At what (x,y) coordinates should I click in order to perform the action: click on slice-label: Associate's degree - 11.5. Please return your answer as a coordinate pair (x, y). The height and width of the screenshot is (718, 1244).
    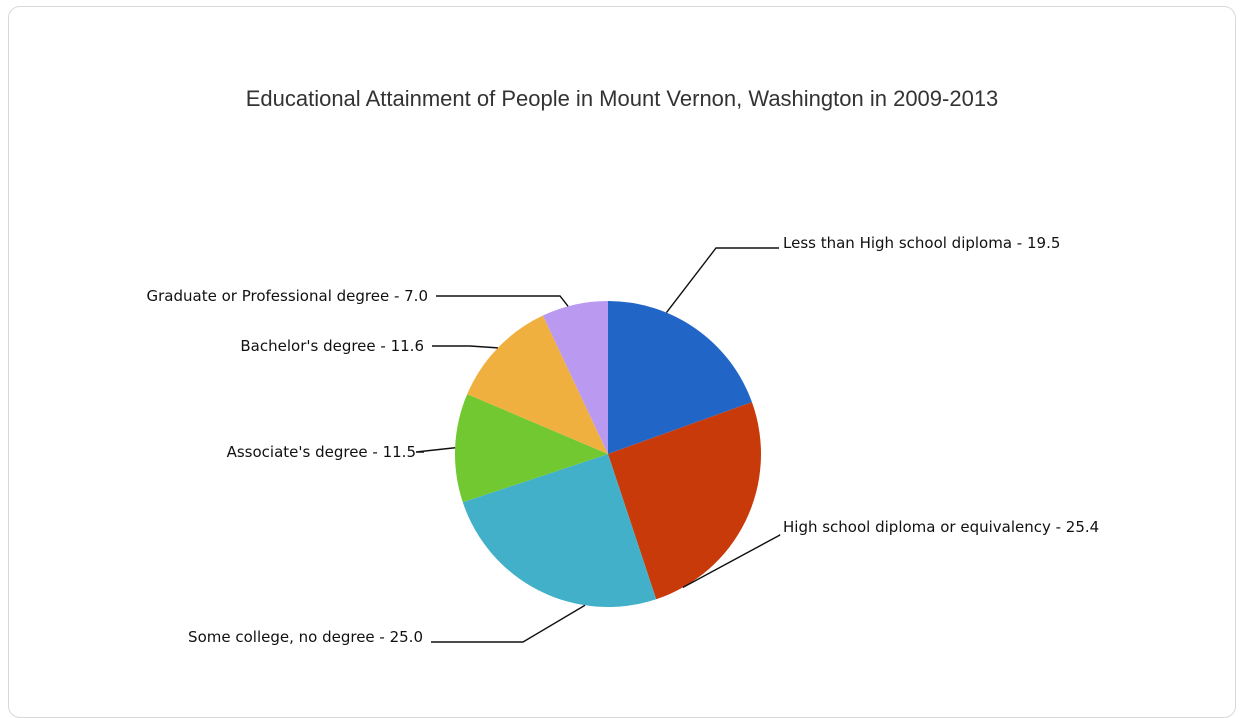
    Looking at the image, I should click on (321, 452).